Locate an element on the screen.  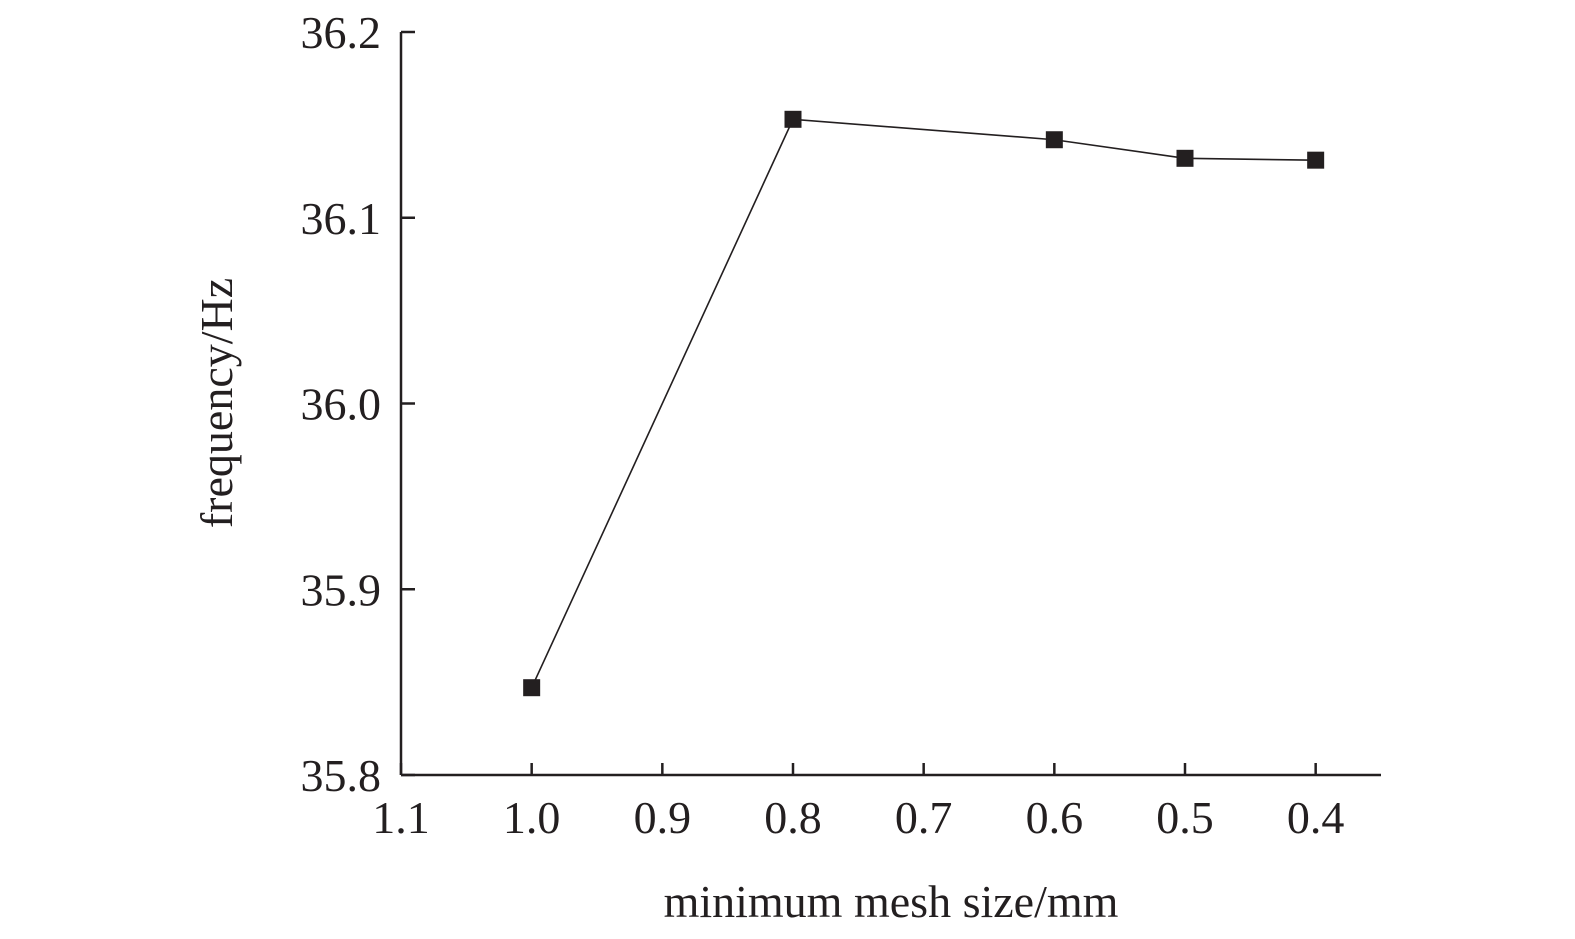
x-tick-label: 0.9 is located at coordinates (663, 817).